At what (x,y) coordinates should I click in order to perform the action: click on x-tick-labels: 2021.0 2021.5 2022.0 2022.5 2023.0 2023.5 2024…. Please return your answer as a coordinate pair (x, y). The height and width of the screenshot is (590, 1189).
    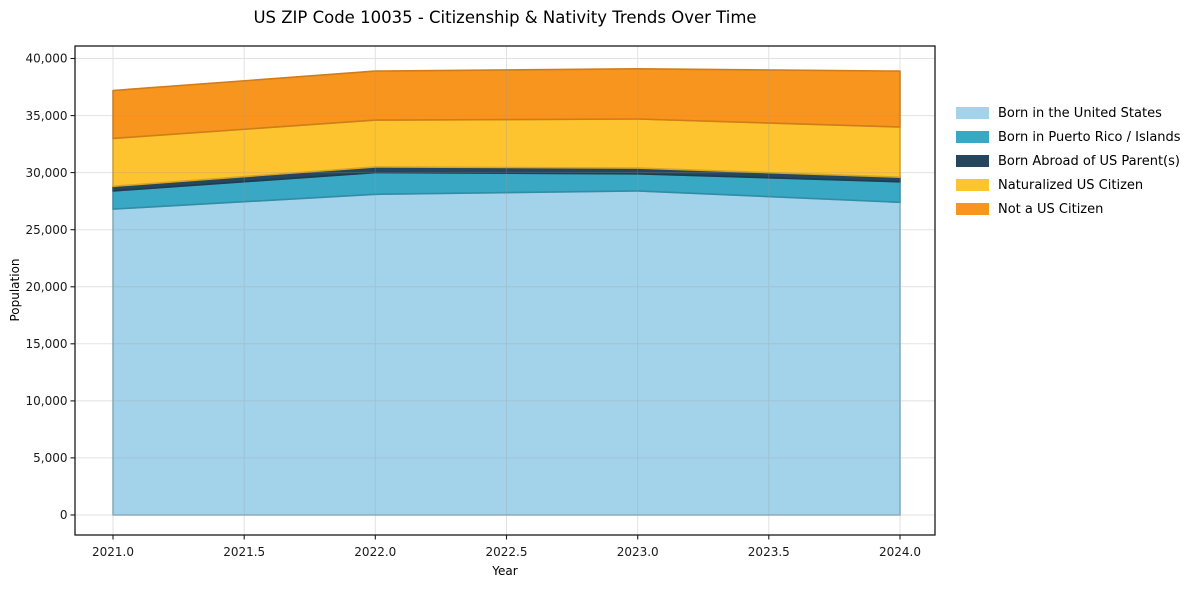
    Looking at the image, I should click on (506, 552).